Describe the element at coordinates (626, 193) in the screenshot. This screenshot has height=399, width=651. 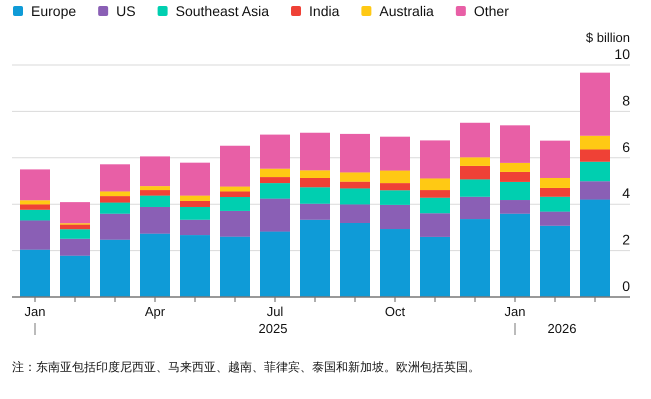
I see `y-tick-label: 4` at that location.